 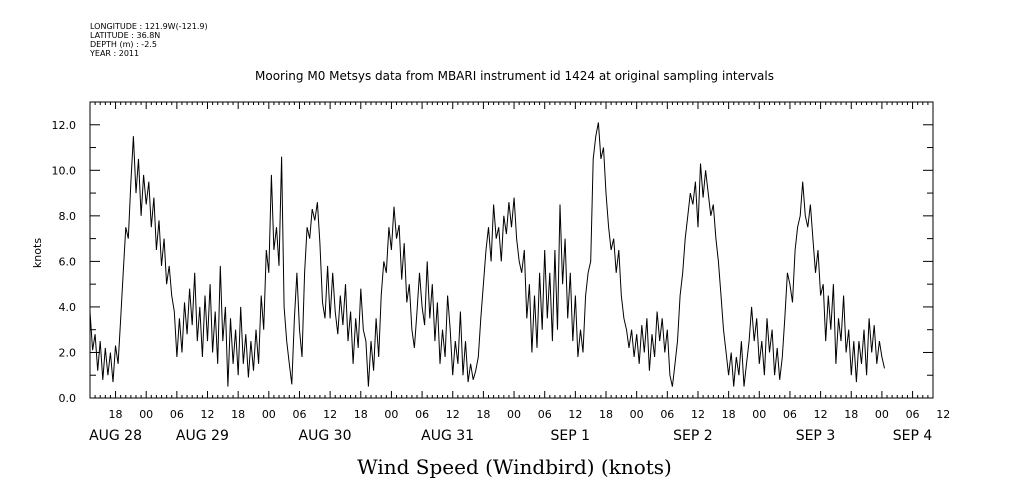 What do you see at coordinates (693, 436) in the screenshot?
I see `date-label: SEP 2` at bounding box center [693, 436].